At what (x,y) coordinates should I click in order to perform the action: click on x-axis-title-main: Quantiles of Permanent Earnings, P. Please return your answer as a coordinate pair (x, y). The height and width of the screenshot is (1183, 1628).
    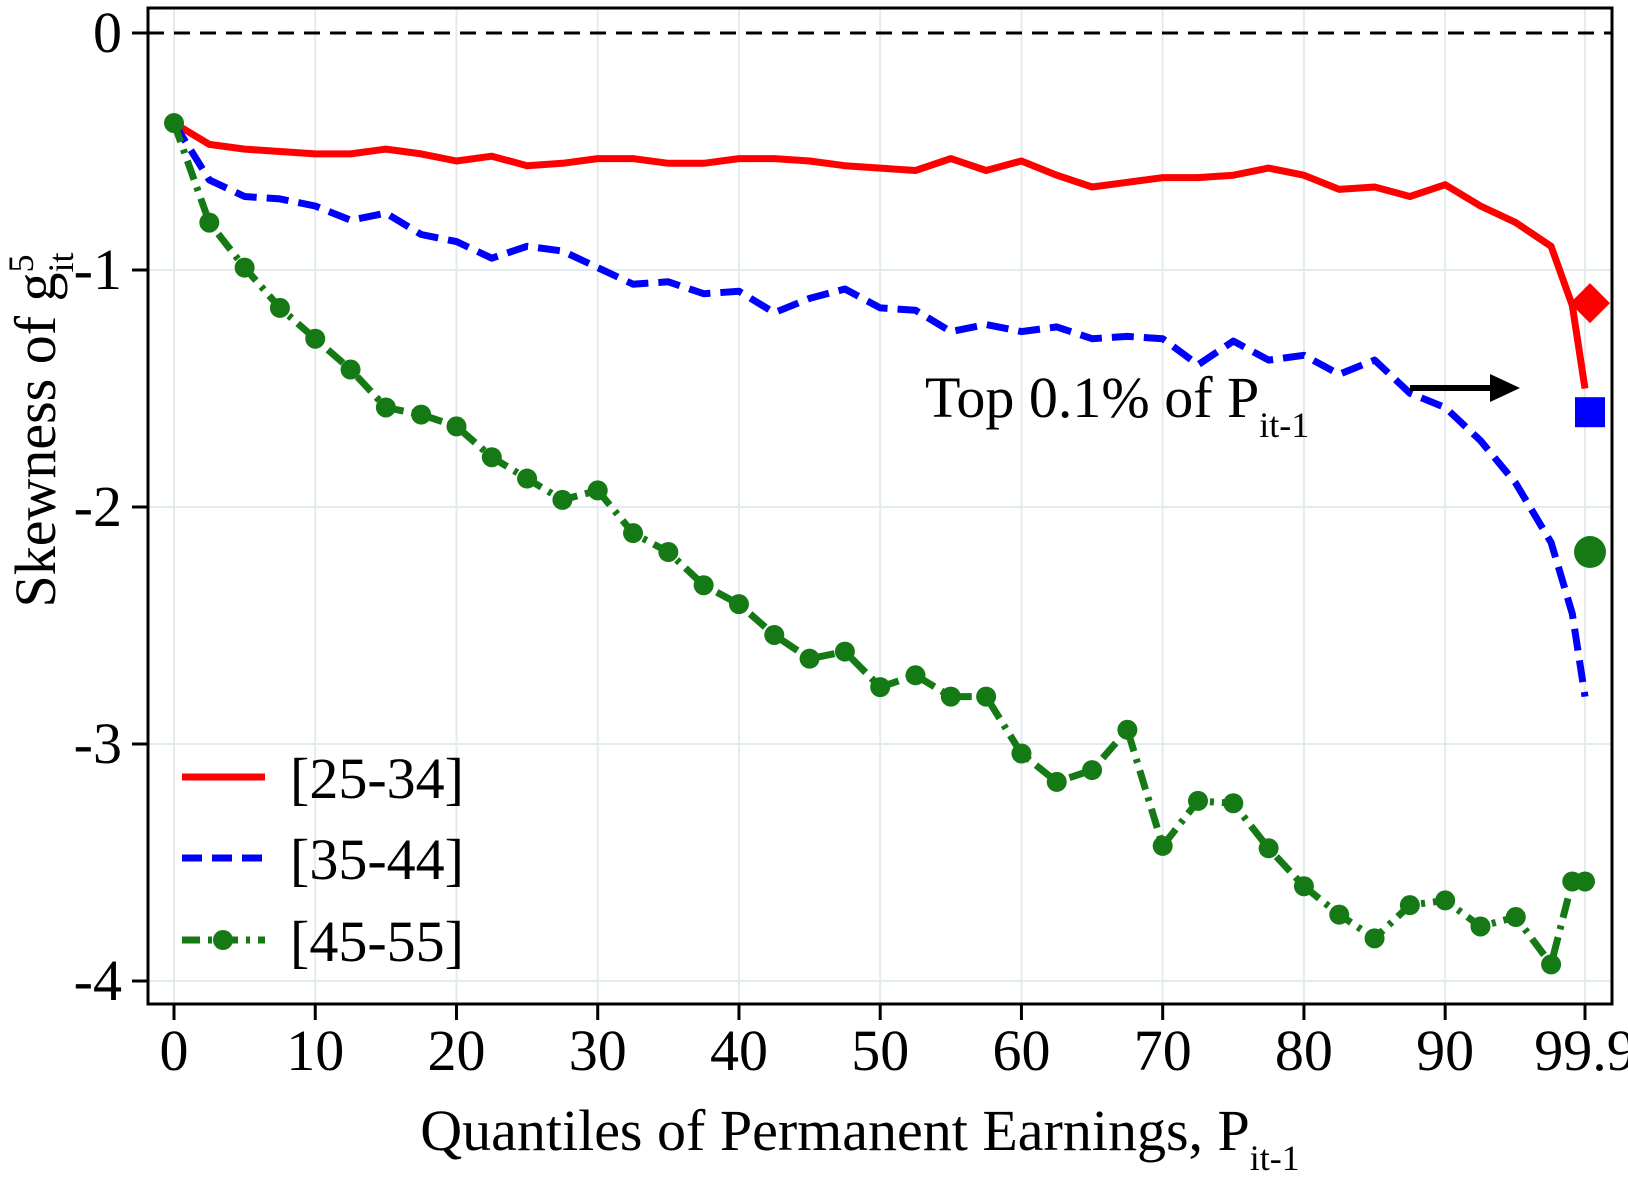
    Looking at the image, I should click on (835, 1130).